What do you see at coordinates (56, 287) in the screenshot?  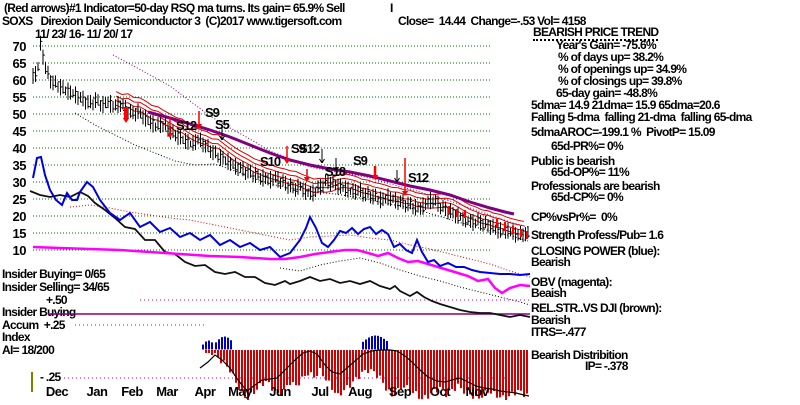 I see `insider-selling-count: Insider Selling= 34/65` at bounding box center [56, 287].